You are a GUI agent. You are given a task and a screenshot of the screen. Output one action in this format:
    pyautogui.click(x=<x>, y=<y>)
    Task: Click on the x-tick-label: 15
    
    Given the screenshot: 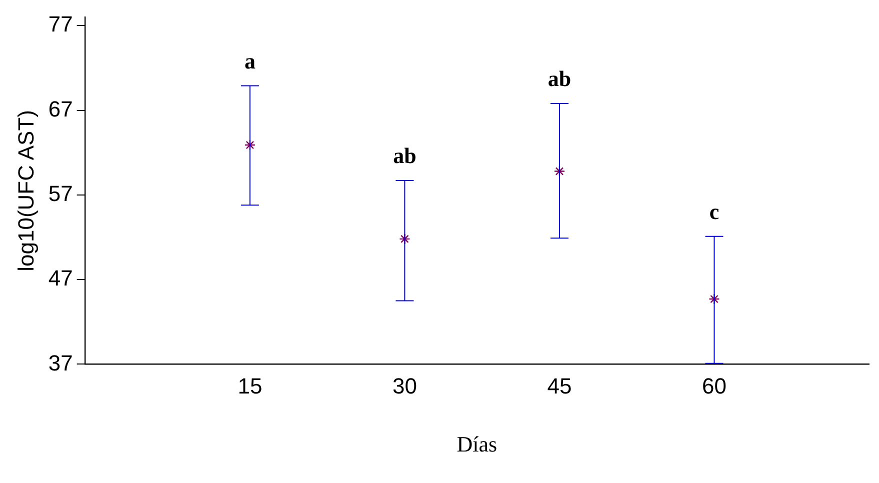 What is the action you would take?
    pyautogui.click(x=250, y=385)
    